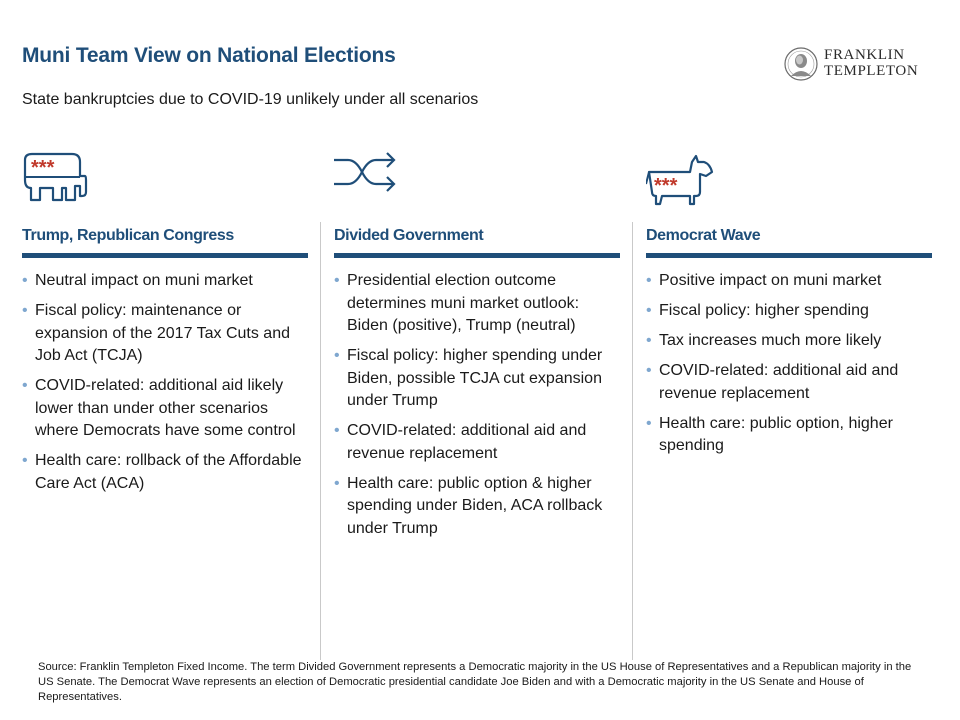  Describe the element at coordinates (680, 180) in the screenshot. I see `democrat-donkey-icon: ***` at that location.